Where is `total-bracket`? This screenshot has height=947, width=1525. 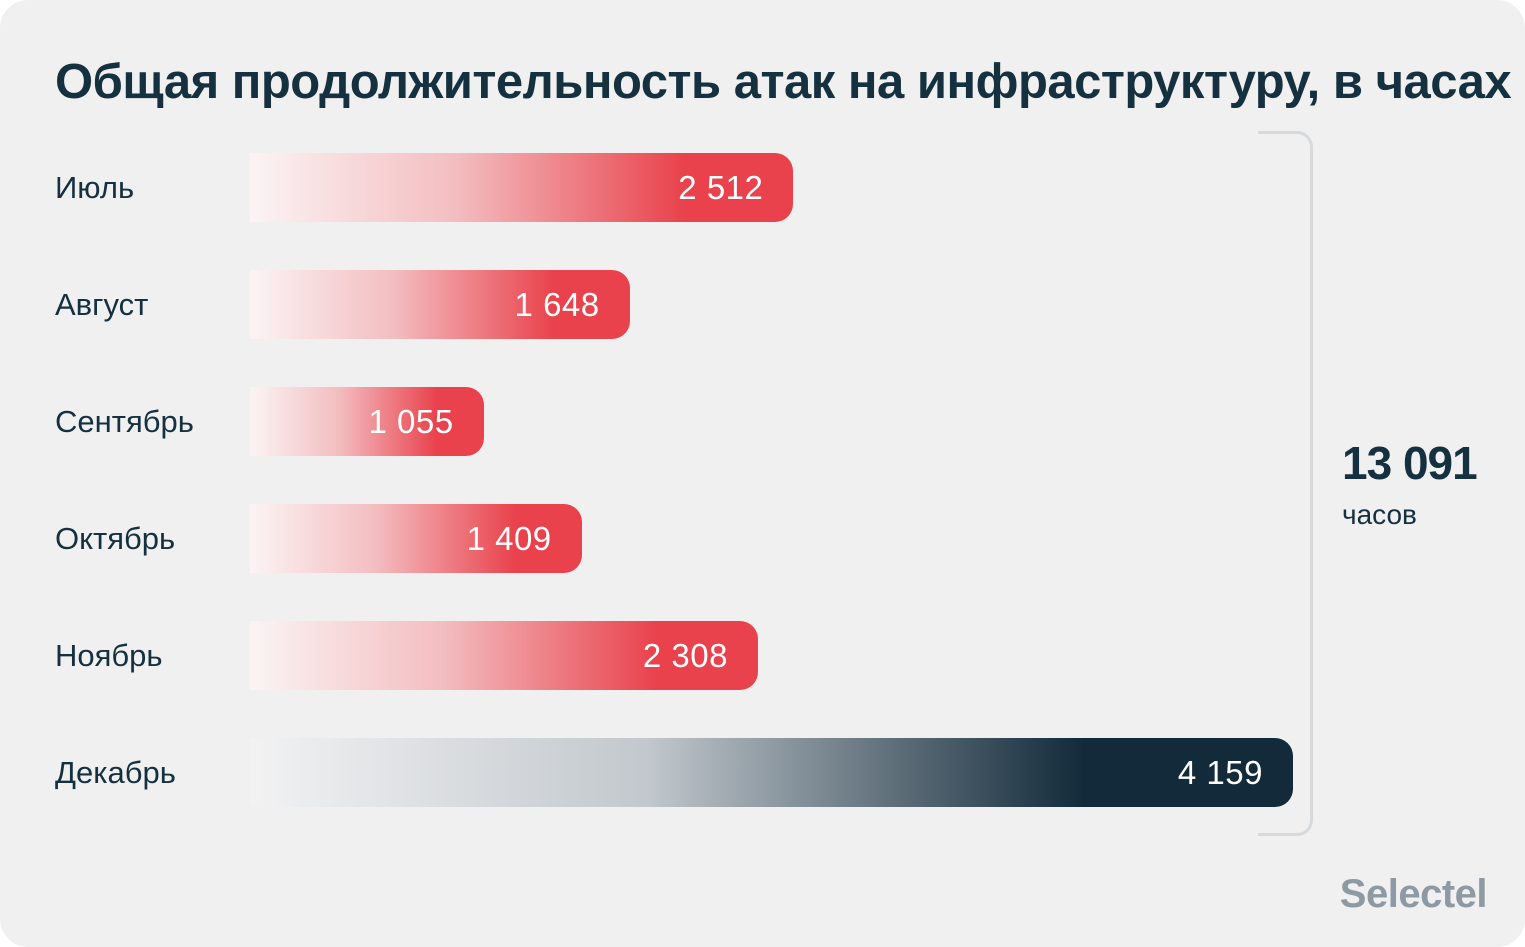
total-bracket is located at coordinates (1285, 483).